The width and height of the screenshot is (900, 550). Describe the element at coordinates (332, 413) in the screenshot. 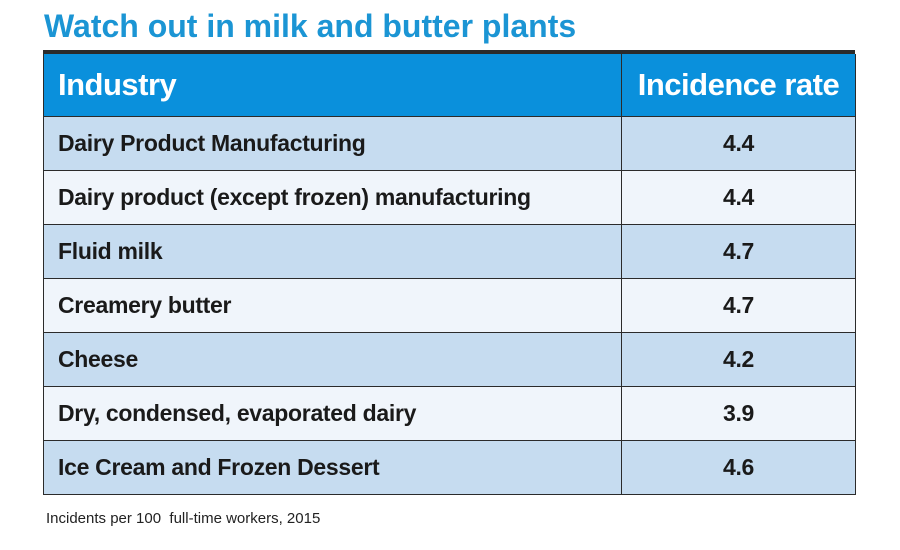

I see `industry-cell: Dry, condensed, evaporated dairy` at that location.